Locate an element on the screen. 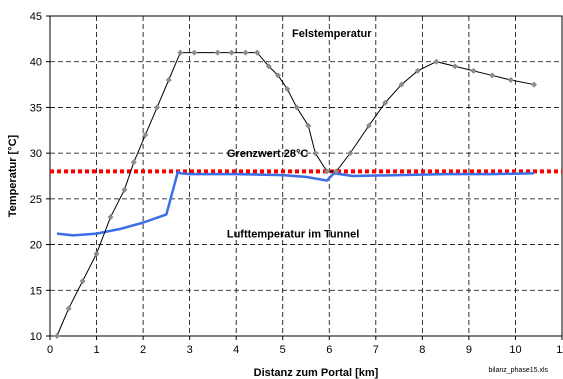 This screenshot has width=563, height=379. source-filename: bilanz_phase15.xls is located at coordinates (518, 370).